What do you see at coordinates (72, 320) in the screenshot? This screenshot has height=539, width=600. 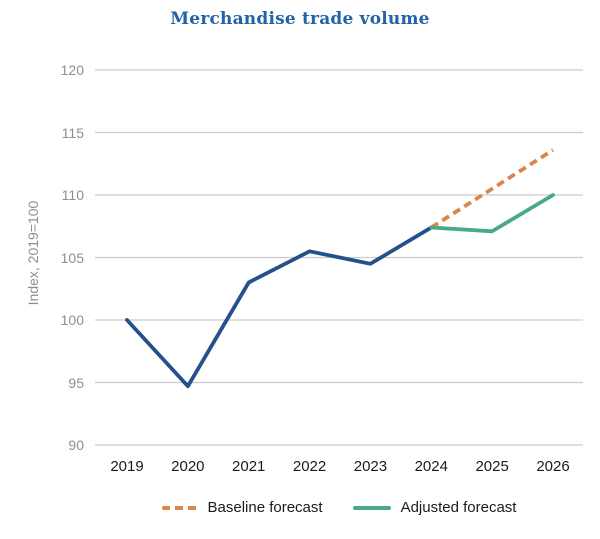 I see `y-tick-label-100: 100` at bounding box center [72, 320].